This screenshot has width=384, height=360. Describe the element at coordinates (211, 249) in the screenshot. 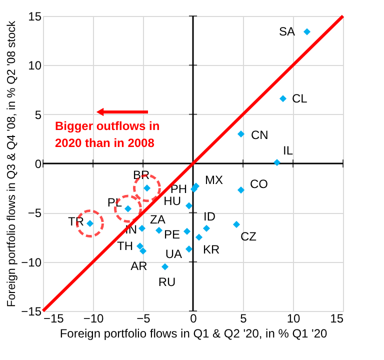

I see `data-label: KR` at that location.